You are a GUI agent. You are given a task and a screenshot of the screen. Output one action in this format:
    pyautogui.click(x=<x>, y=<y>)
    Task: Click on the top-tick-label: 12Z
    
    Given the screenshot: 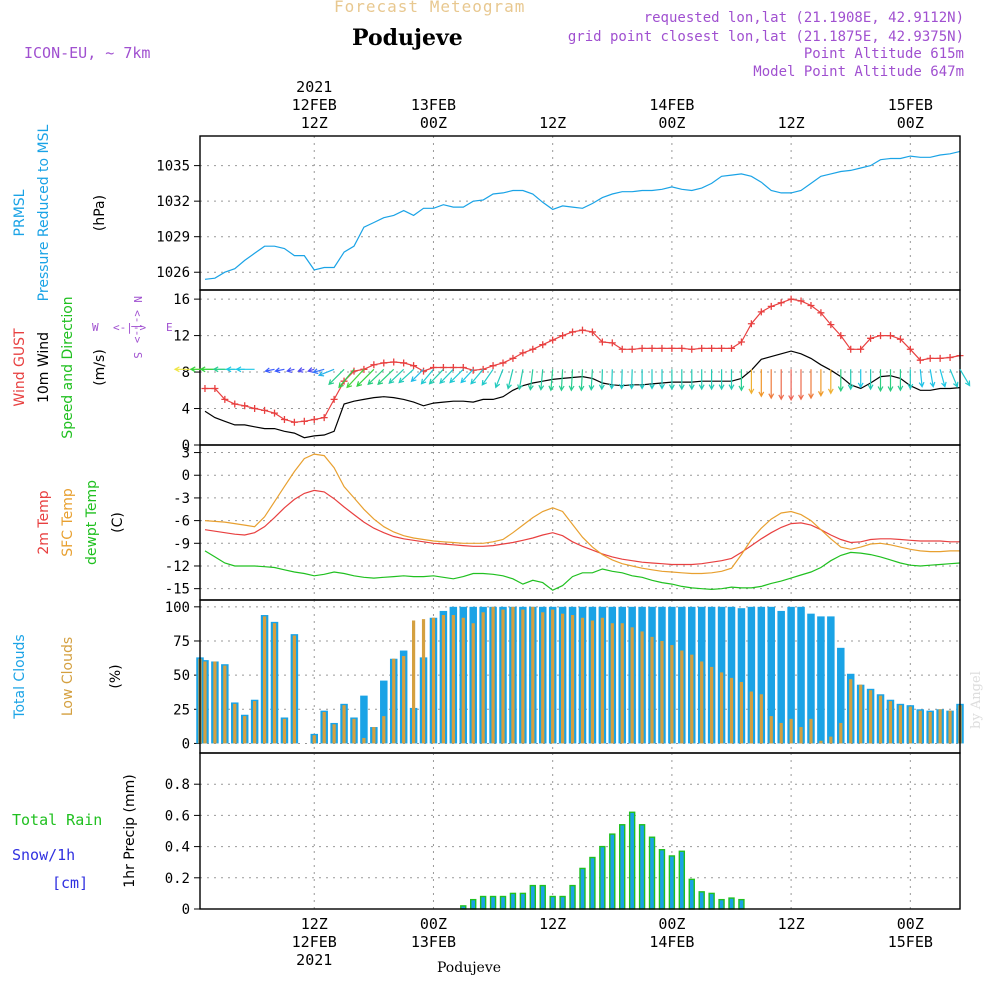 What is the action you would take?
    pyautogui.click(x=552, y=123)
    